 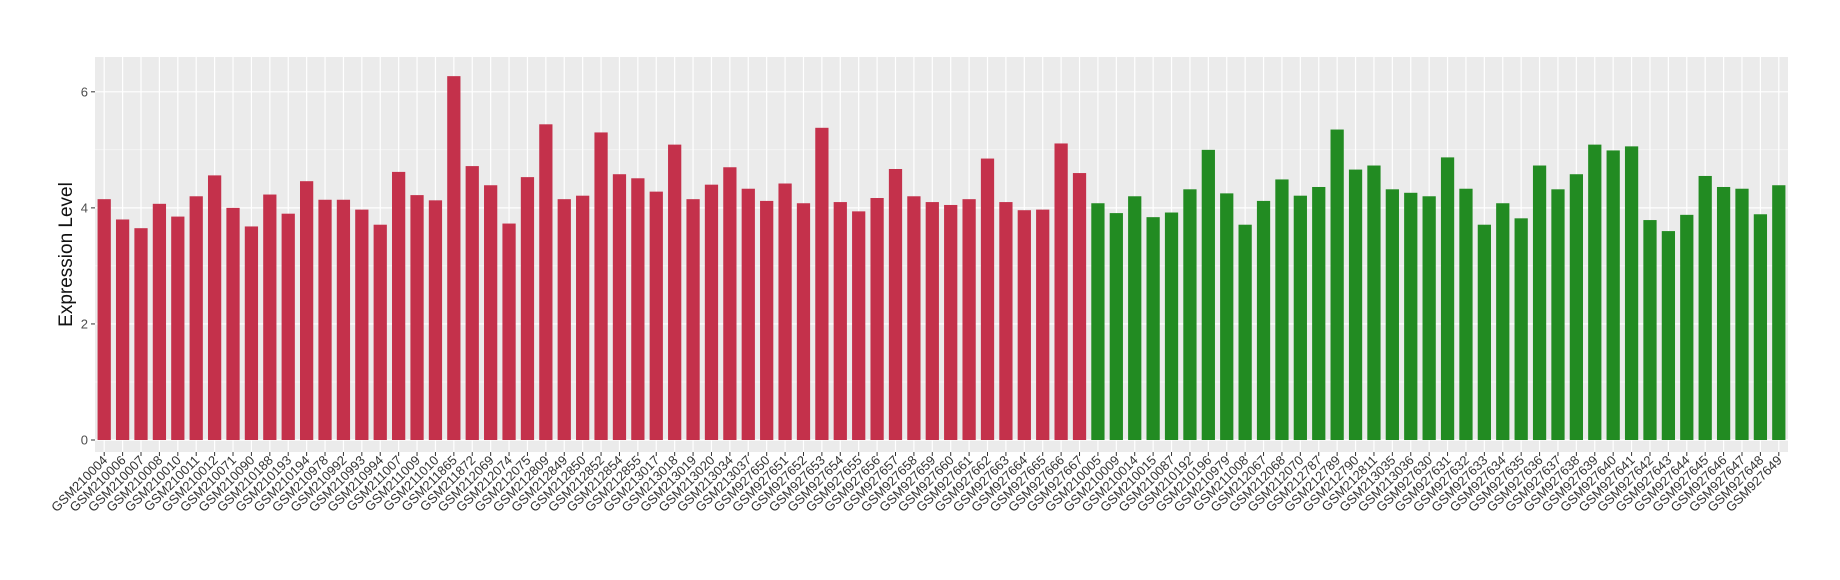 I want to click on bar-GSM927652, so click(x=803, y=321).